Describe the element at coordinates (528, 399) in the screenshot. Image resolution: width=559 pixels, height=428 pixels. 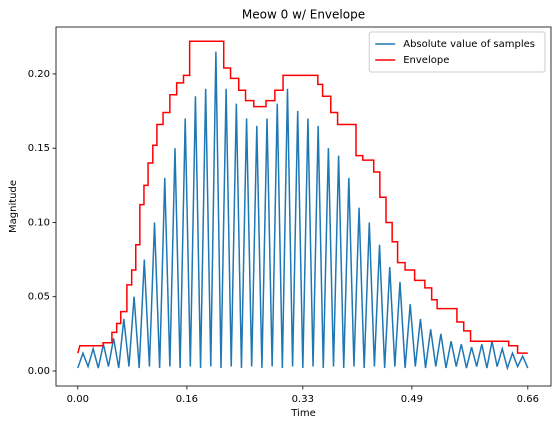
I see `x-tick-label: 0.66` at that location.